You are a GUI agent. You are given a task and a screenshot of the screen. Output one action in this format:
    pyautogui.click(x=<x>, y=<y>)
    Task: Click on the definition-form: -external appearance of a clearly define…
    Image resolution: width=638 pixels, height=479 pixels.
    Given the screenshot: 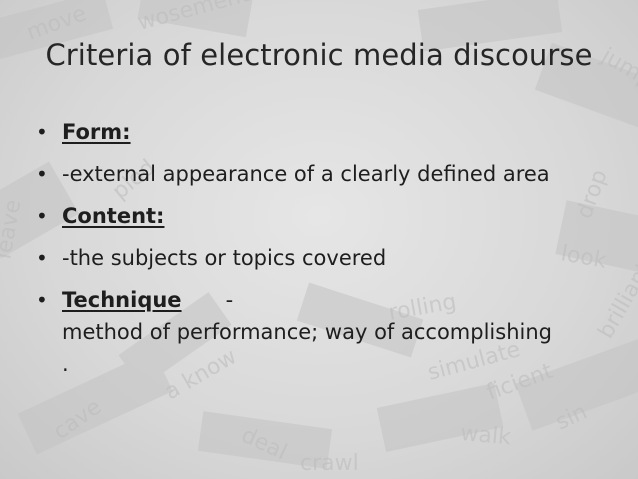 What is the action you would take?
    pyautogui.click(x=306, y=174)
    